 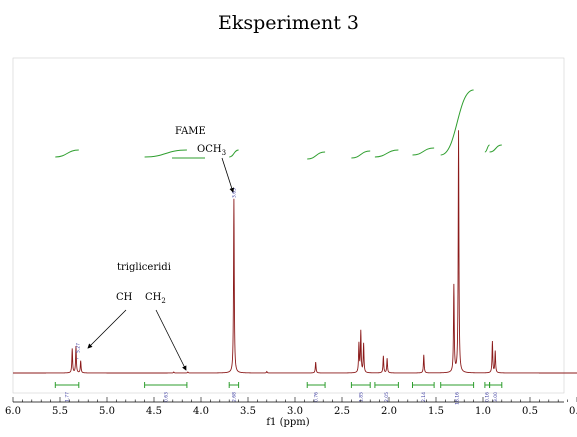 I want to click on integral-bracket: 2.68, so click(x=234, y=392).